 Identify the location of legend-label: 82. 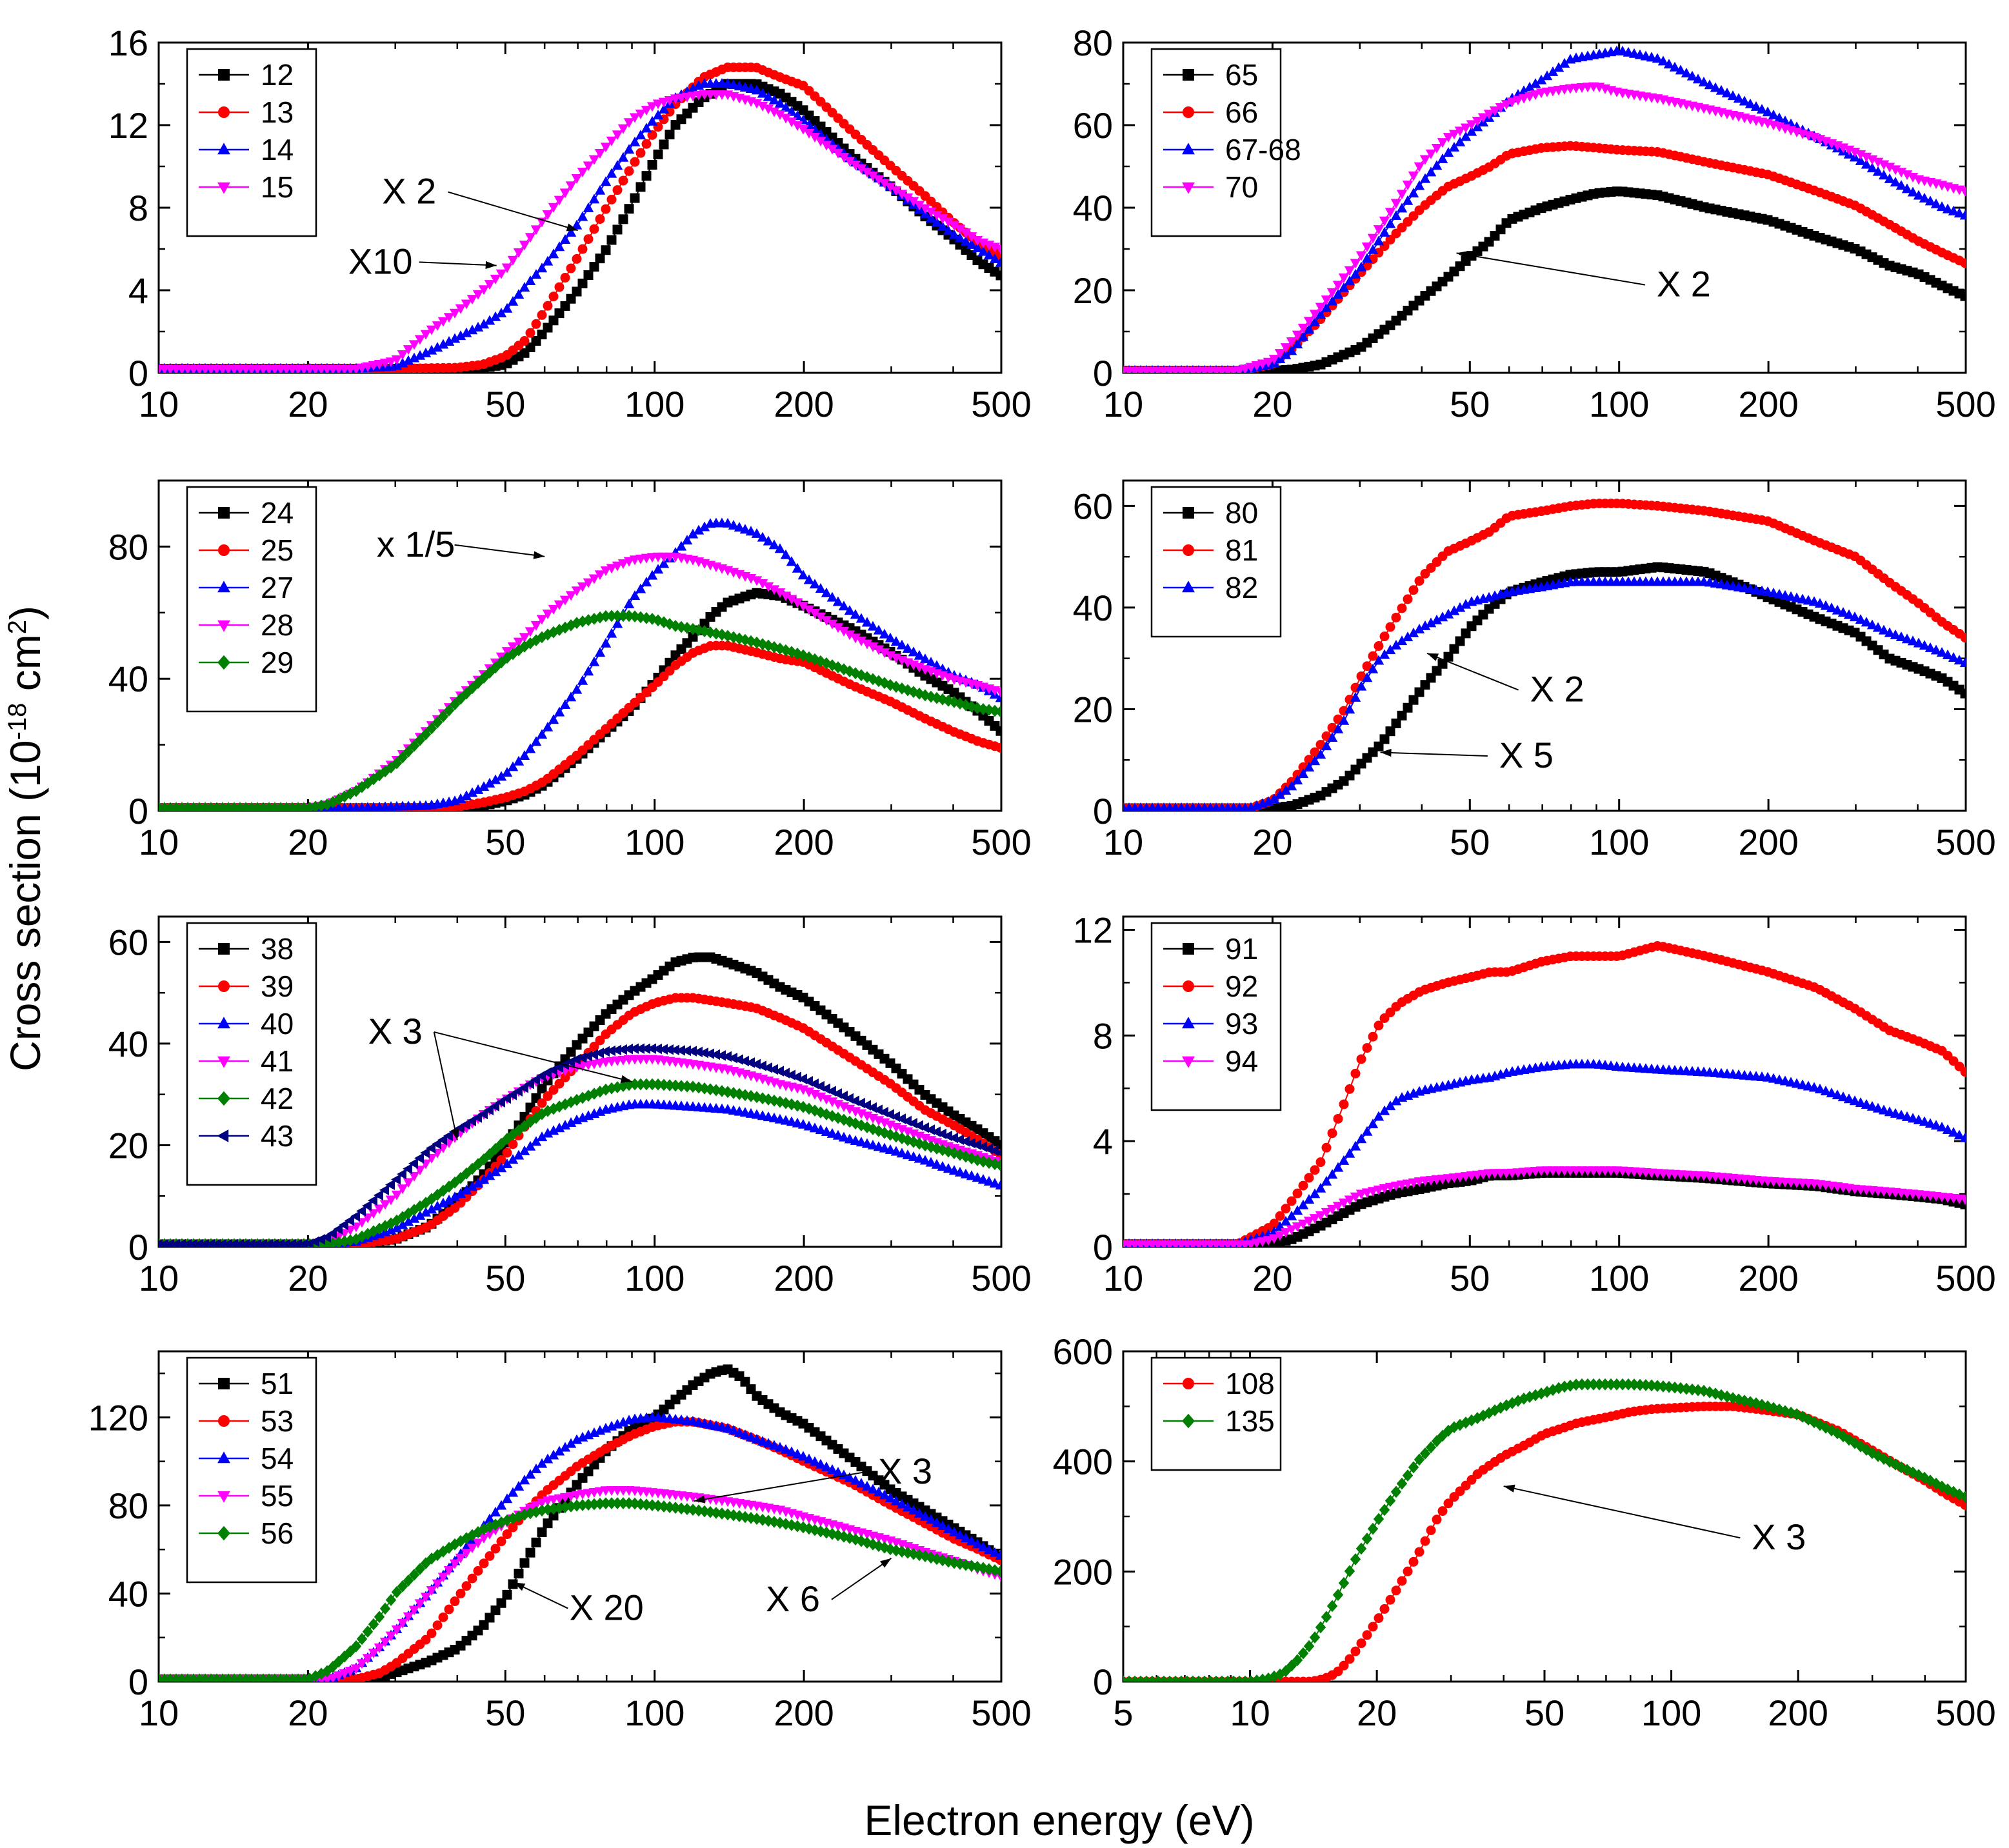
(1241, 588).